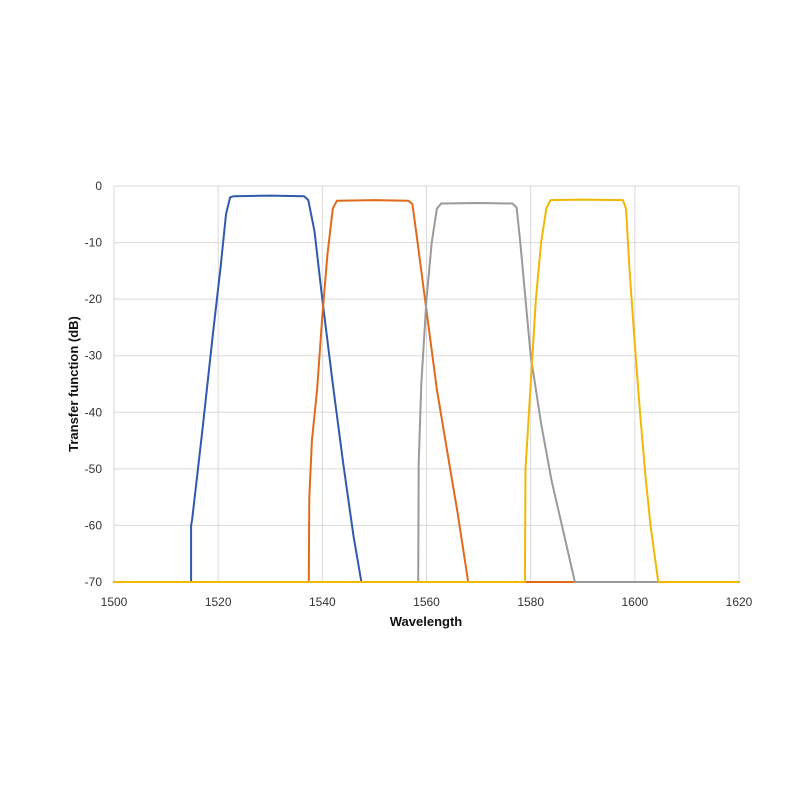 The width and height of the screenshot is (800, 800). I want to click on x-tick-label: 1600, so click(634, 602).